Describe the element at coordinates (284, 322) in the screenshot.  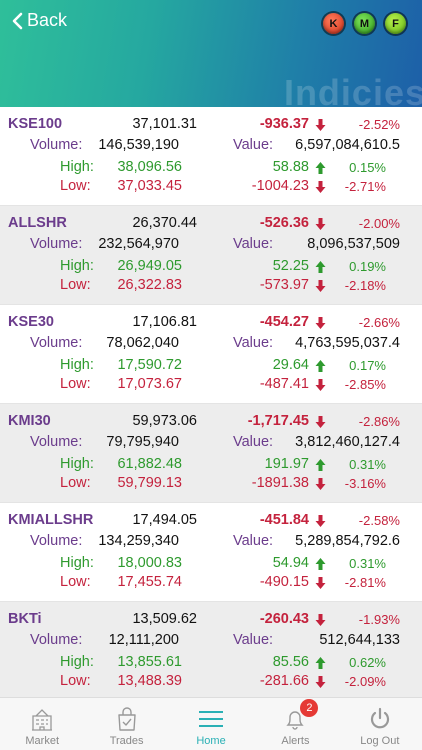
I see `index-change: -454.27` at that location.